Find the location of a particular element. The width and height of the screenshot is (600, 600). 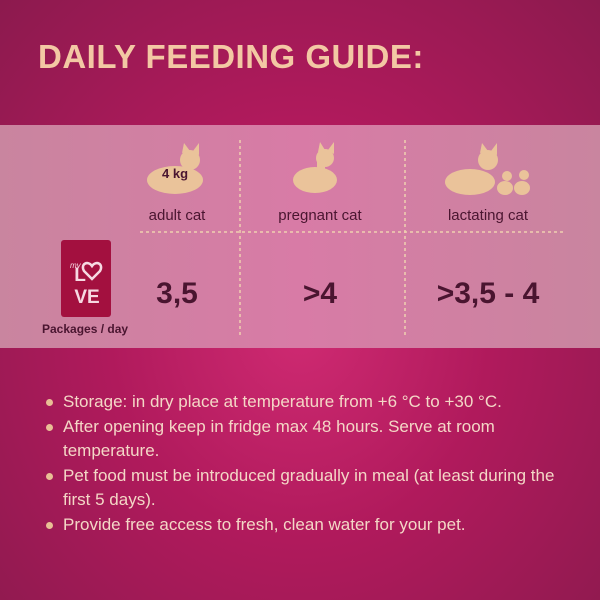

value: 3,5 is located at coordinates (177, 293).